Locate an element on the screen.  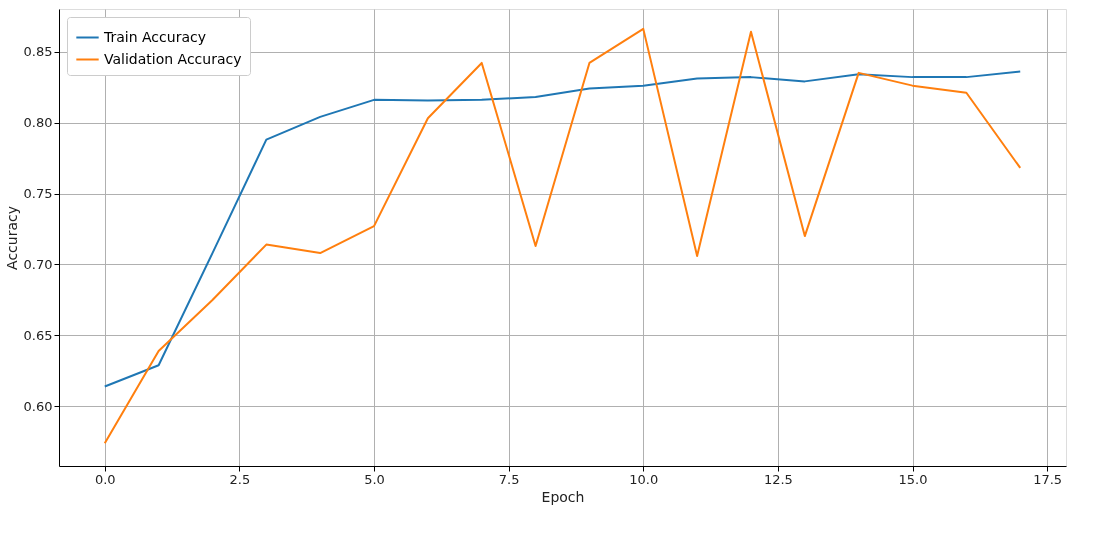
x-tick-label: 7.5 is located at coordinates (509, 479).